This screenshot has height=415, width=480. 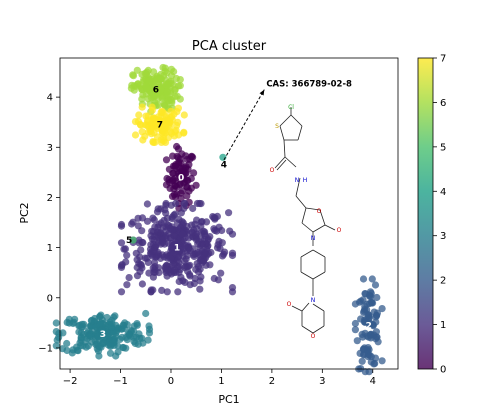 I want to click on y-tick-label: 0, so click(x=50, y=298).